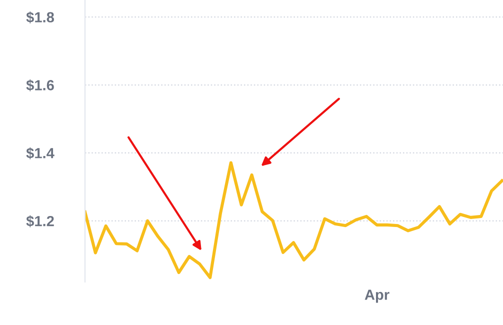 The height and width of the screenshot is (325, 503). Describe the element at coordinates (377, 296) in the screenshot. I see `text: Apr` at that location.